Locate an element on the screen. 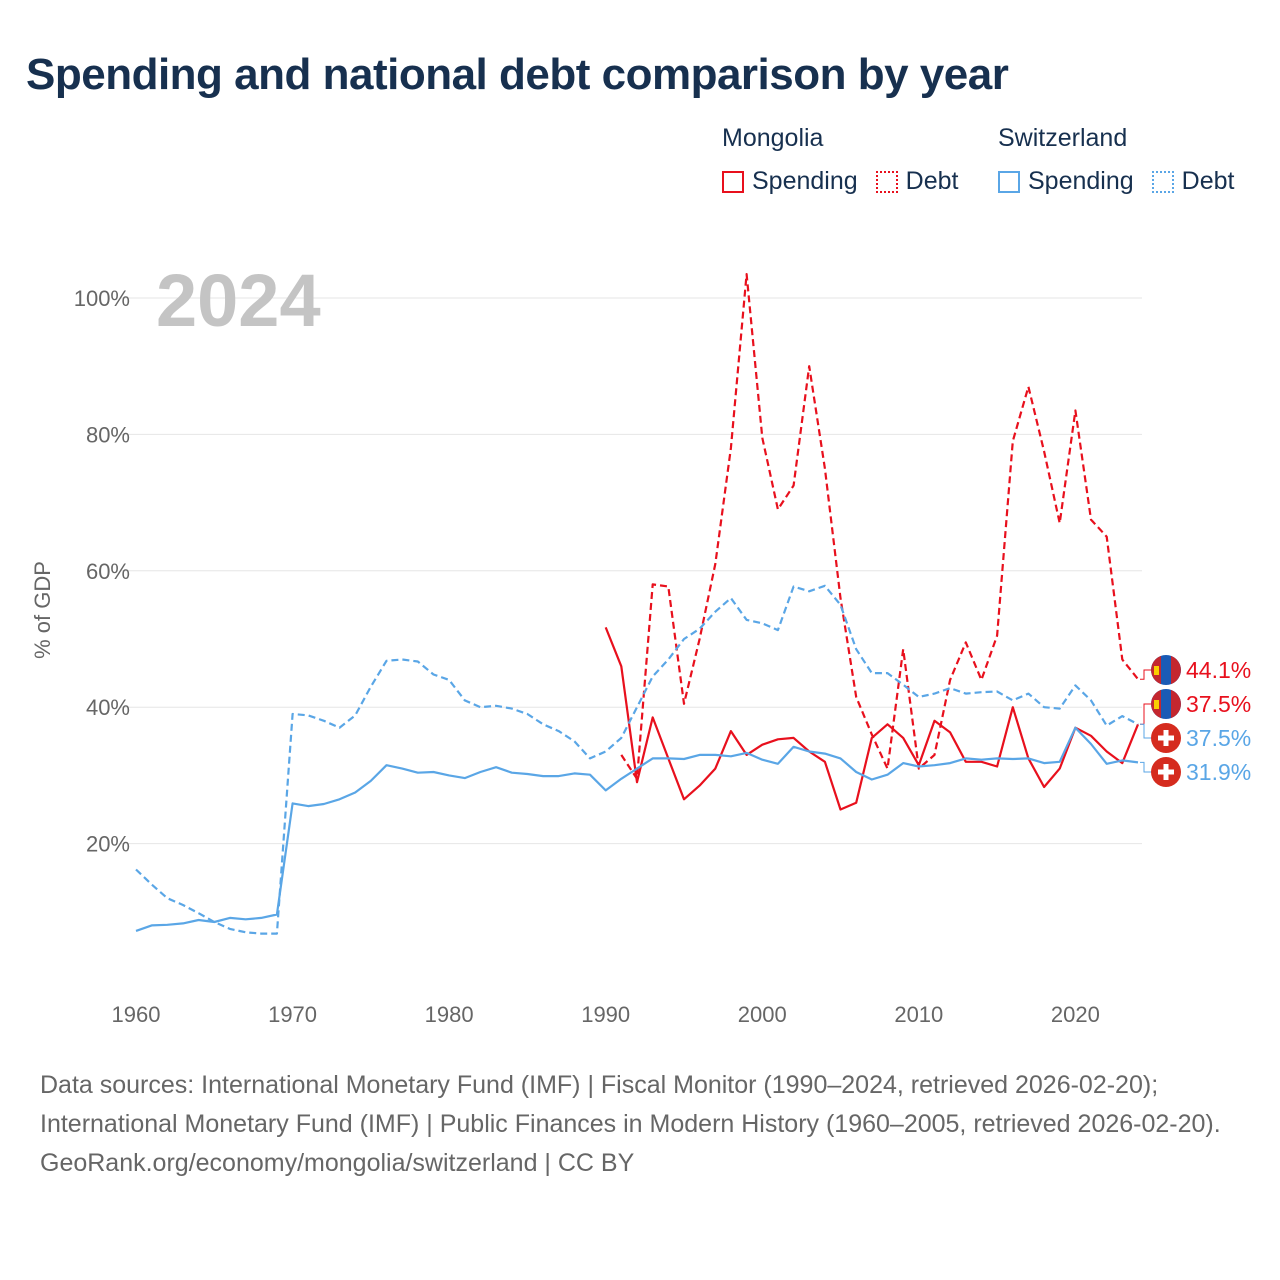  legend-item-switzerland-debt: Debt is located at coordinates (1193, 181).